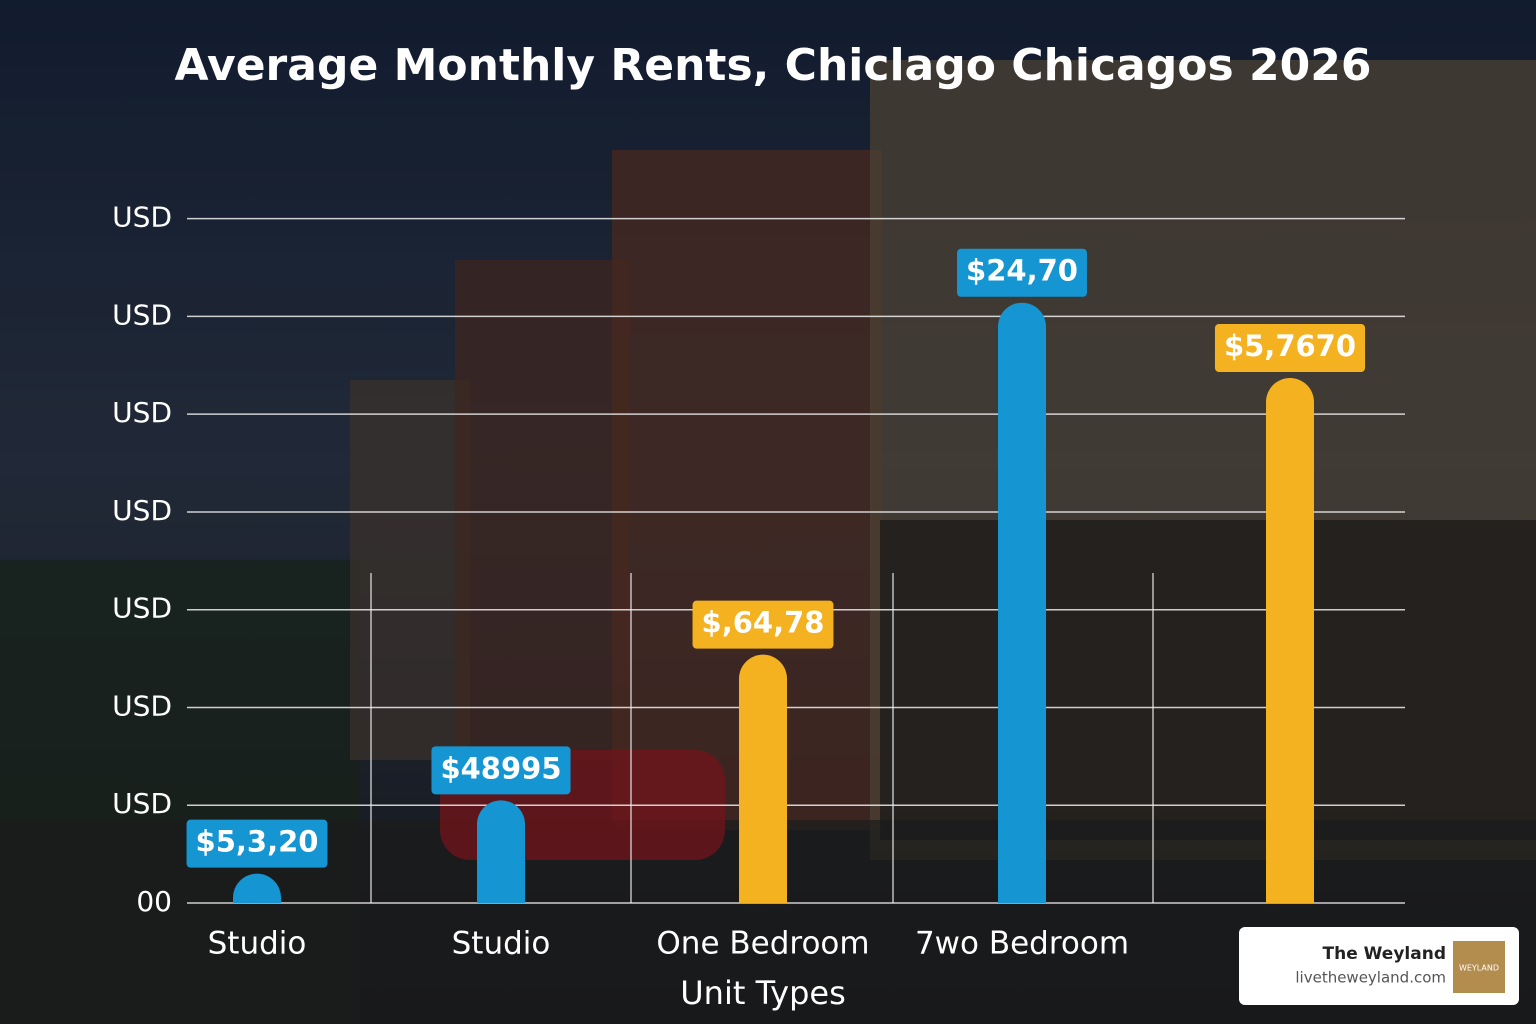 This screenshot has width=1536, height=1028. I want to click on value-label-text: $48995, so click(500, 768).